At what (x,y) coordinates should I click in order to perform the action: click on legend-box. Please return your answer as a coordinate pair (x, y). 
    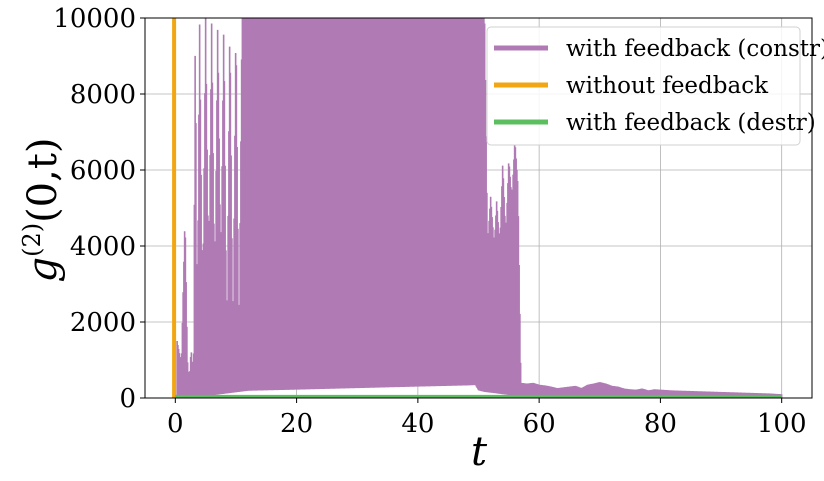
    Looking at the image, I should click on (643, 86).